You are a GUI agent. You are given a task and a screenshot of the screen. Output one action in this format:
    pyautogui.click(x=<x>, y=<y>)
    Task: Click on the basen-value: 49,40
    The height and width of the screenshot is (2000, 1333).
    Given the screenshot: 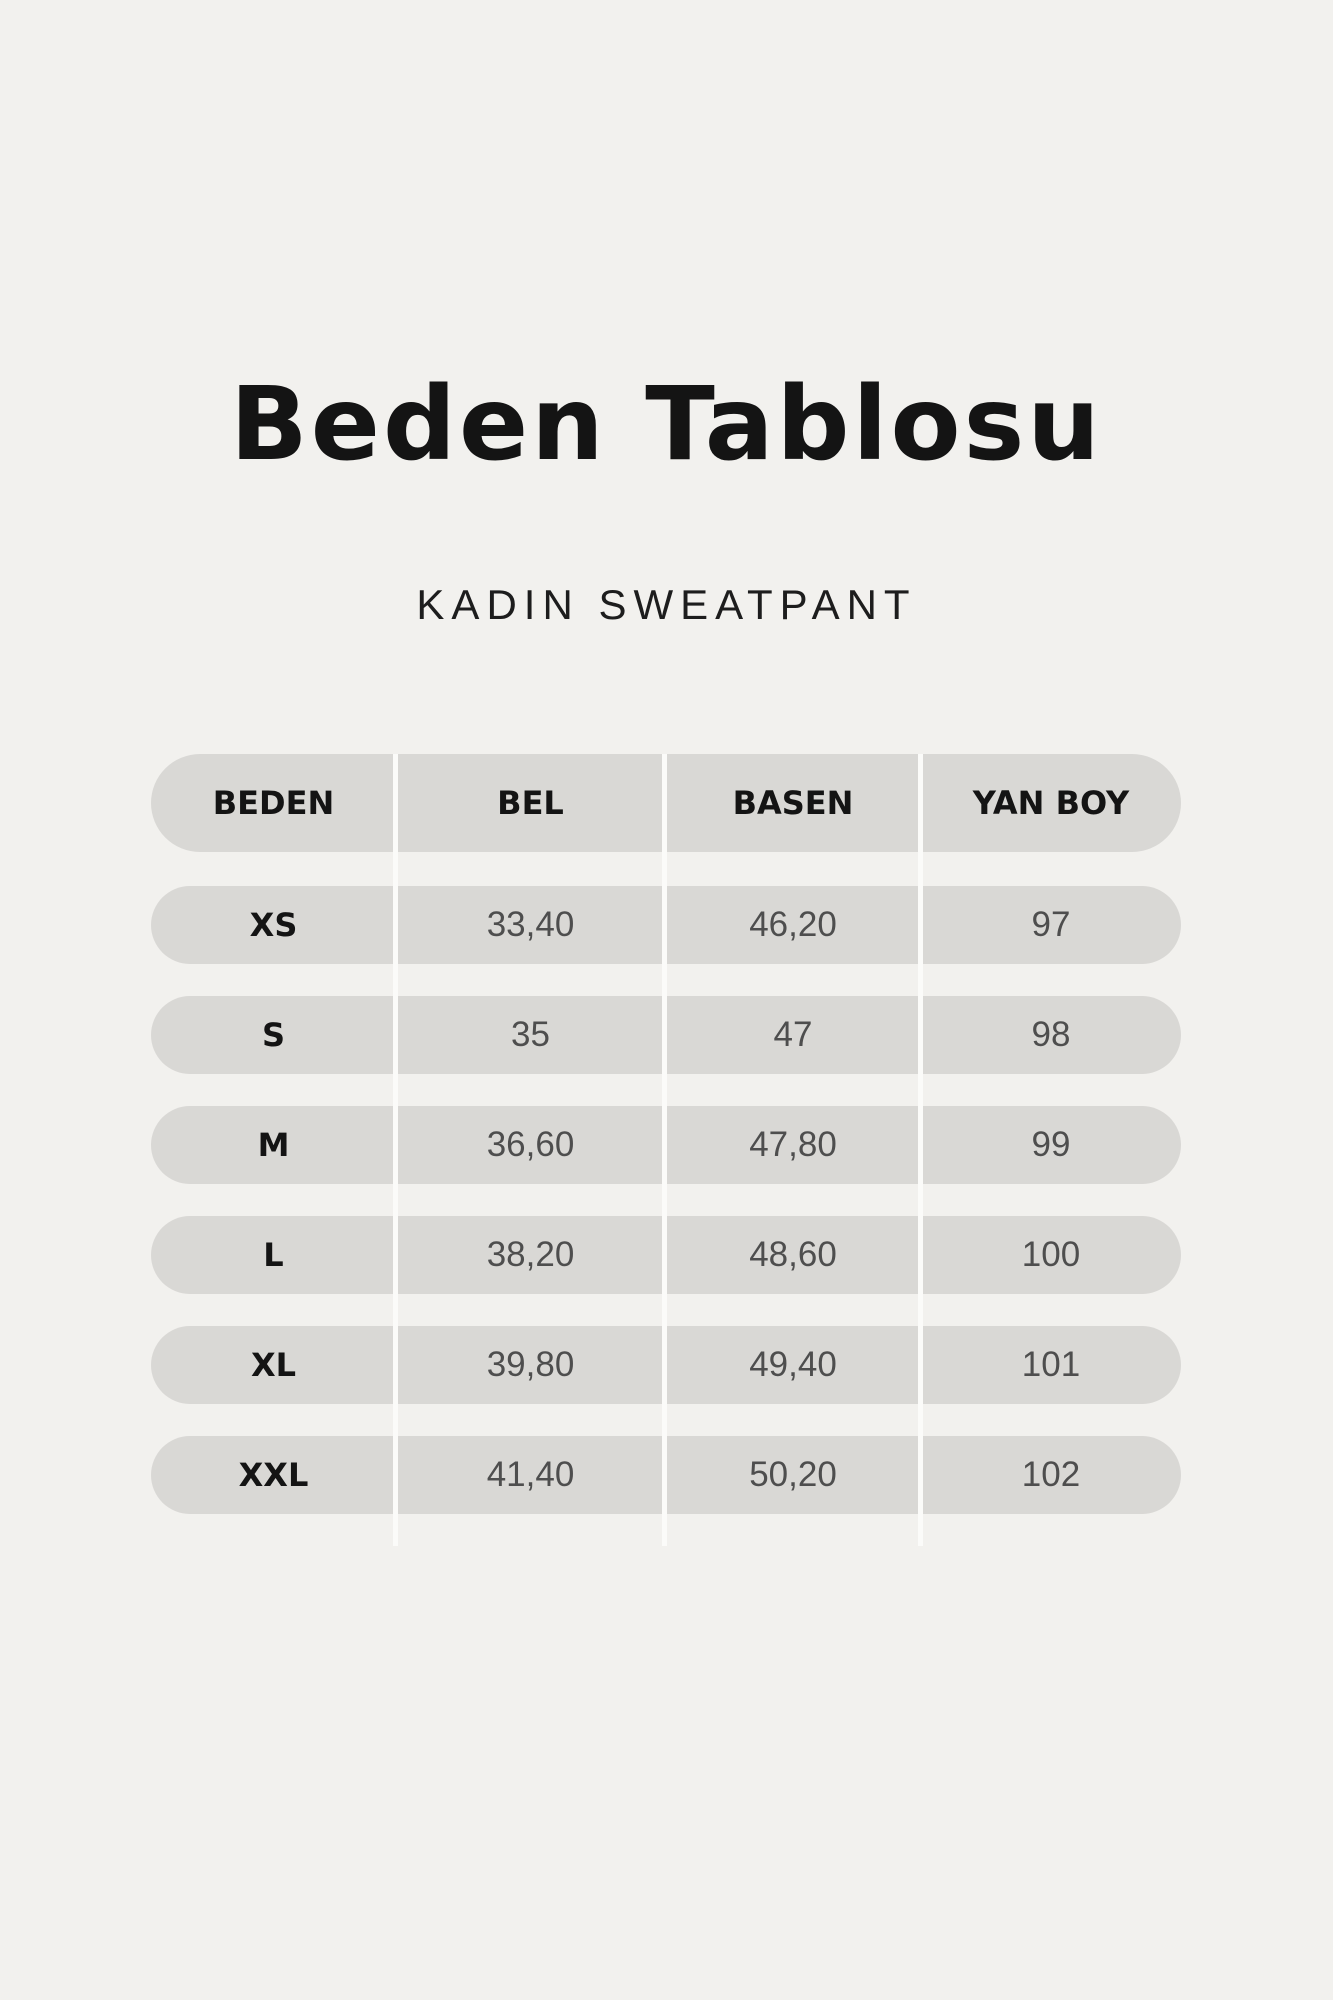 What is the action you would take?
    pyautogui.click(x=793, y=1365)
    